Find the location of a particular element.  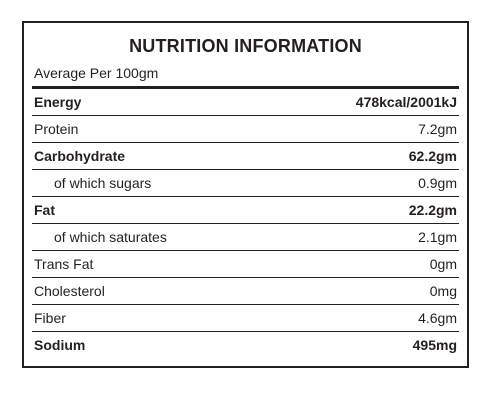

nutrient-label: Cholesterol is located at coordinates (69, 291).